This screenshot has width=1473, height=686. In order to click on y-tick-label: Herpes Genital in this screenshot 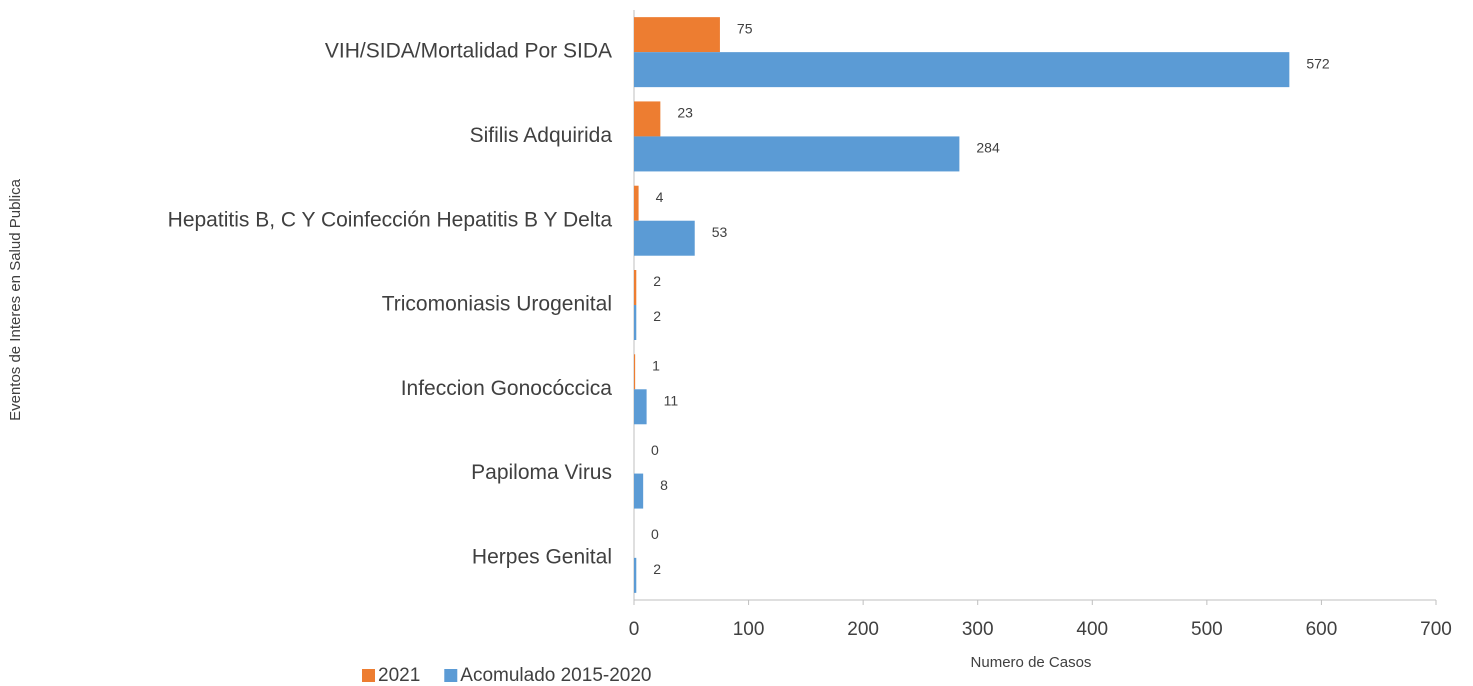, I will do `click(542, 556)`.